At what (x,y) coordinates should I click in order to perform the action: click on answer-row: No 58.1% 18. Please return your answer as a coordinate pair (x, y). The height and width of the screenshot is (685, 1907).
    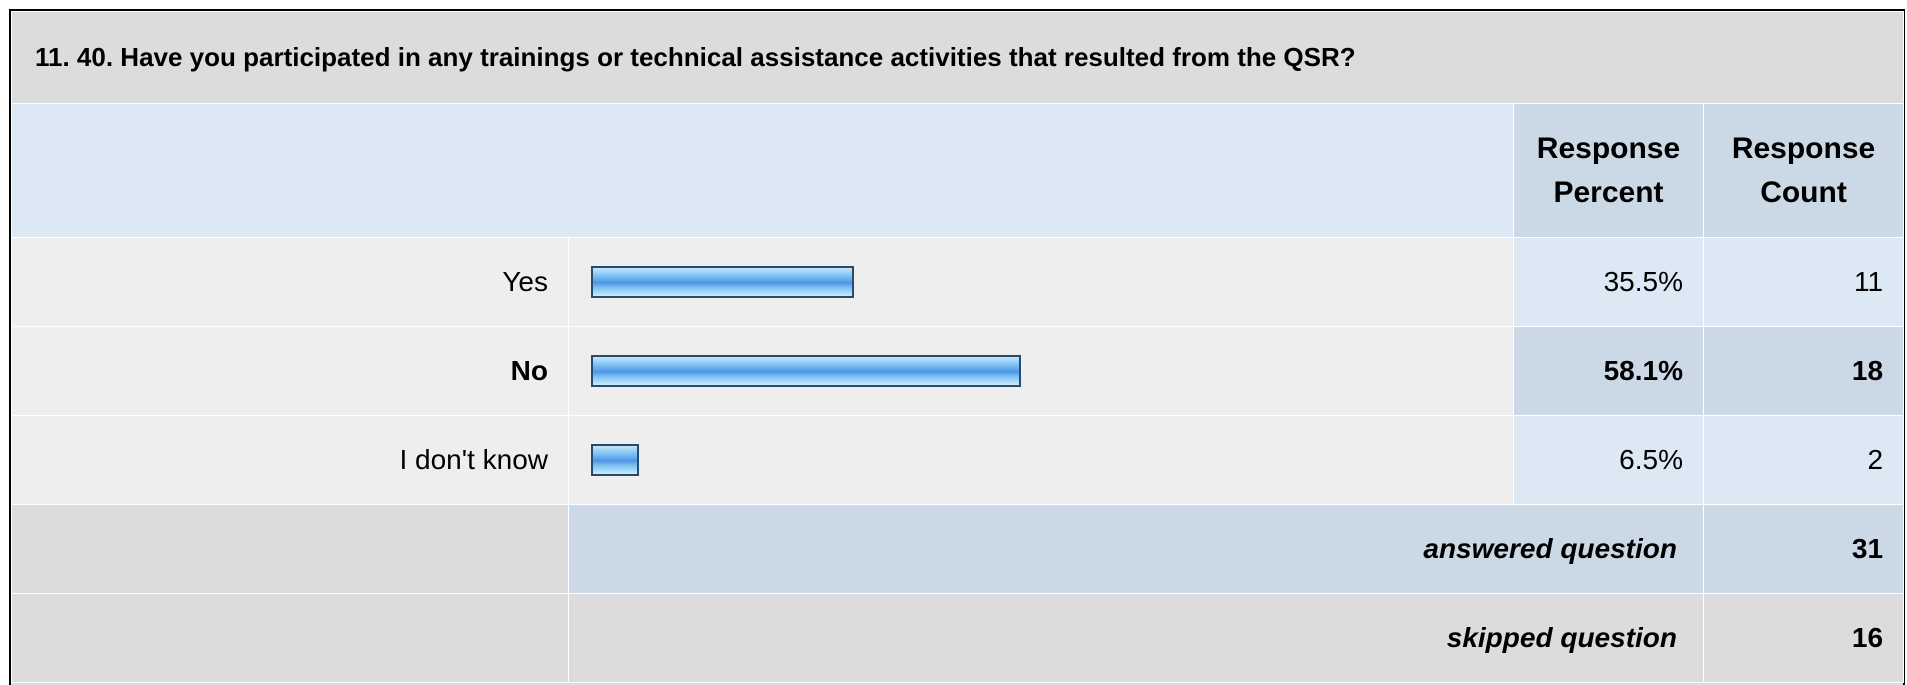
    Looking at the image, I should click on (958, 371).